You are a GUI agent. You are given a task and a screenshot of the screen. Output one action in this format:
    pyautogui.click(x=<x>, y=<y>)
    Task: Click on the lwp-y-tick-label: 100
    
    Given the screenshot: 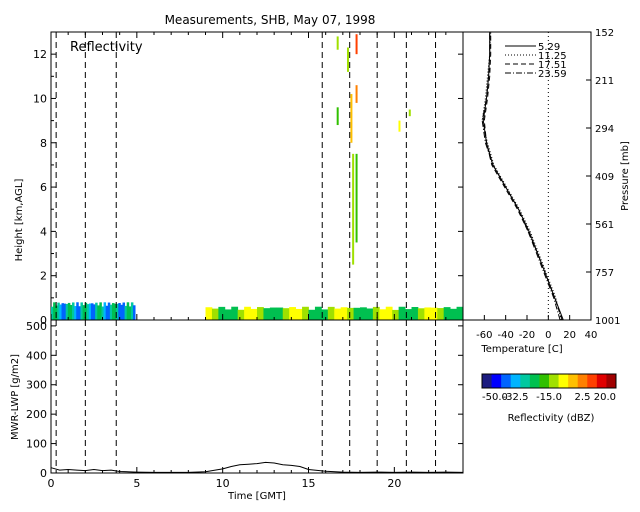 What is the action you would take?
    pyautogui.click(x=36, y=444)
    